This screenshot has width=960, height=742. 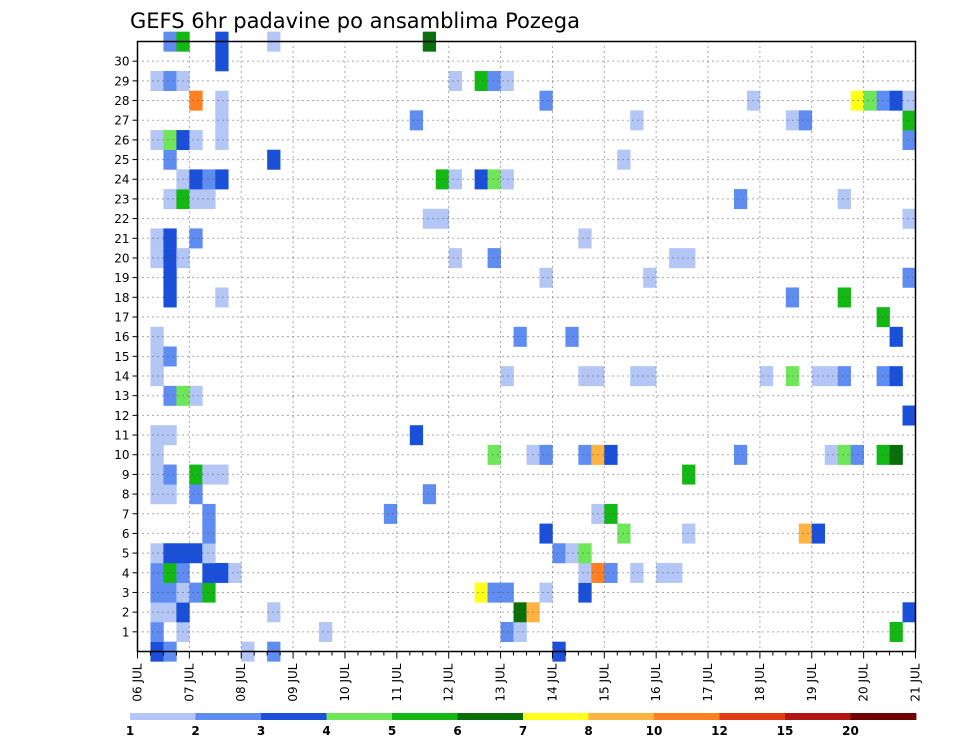 What do you see at coordinates (126, 495) in the screenshot?
I see `y-tick-label: 8` at bounding box center [126, 495].